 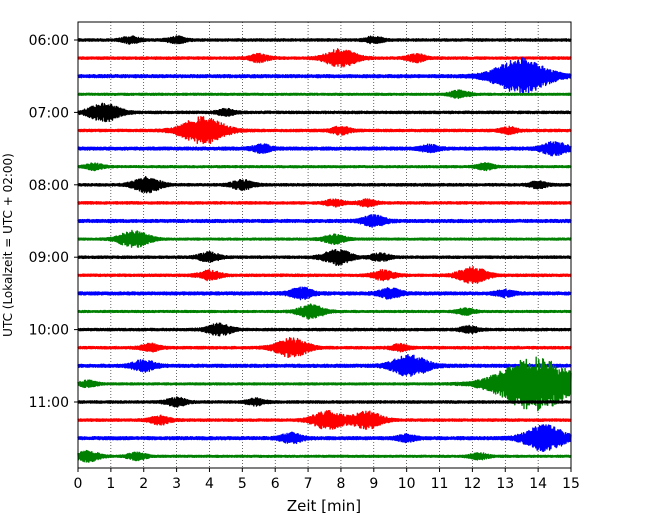 What do you see at coordinates (571, 484) in the screenshot?
I see `x-tick-label: 15` at bounding box center [571, 484].